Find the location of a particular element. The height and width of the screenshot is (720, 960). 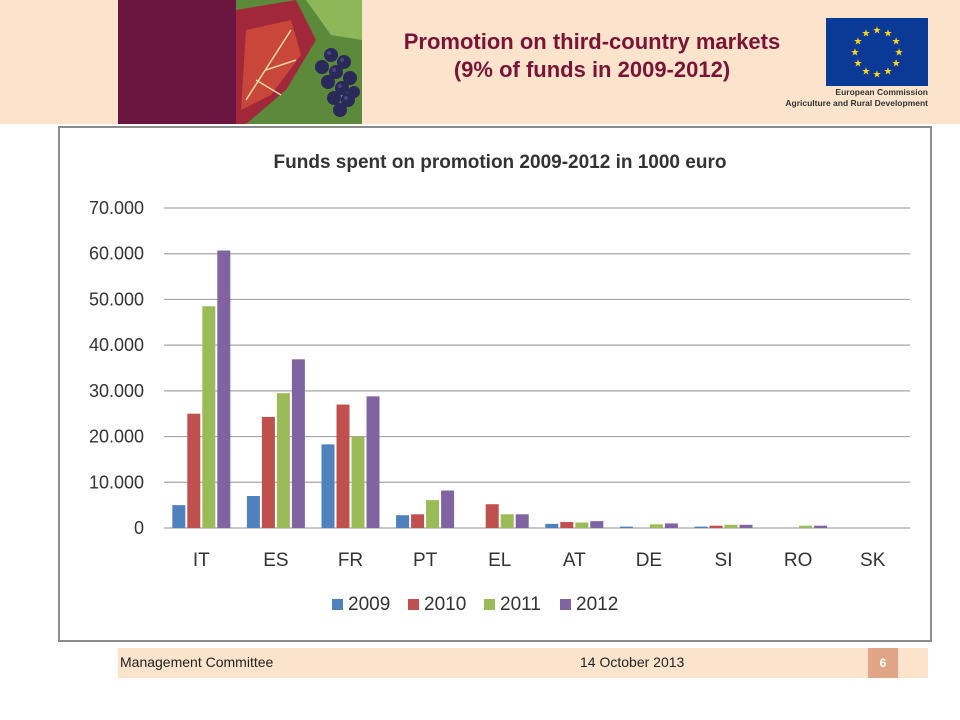

y-tick-label: 10.000 is located at coordinates (116, 482).